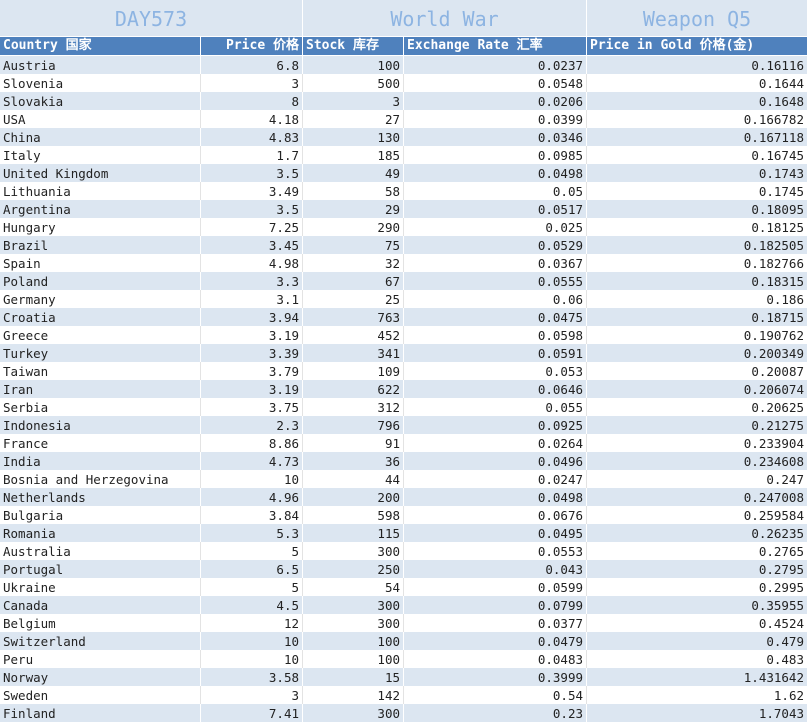 The image size is (807, 722). I want to click on cell-price: 4.73, so click(252, 461).